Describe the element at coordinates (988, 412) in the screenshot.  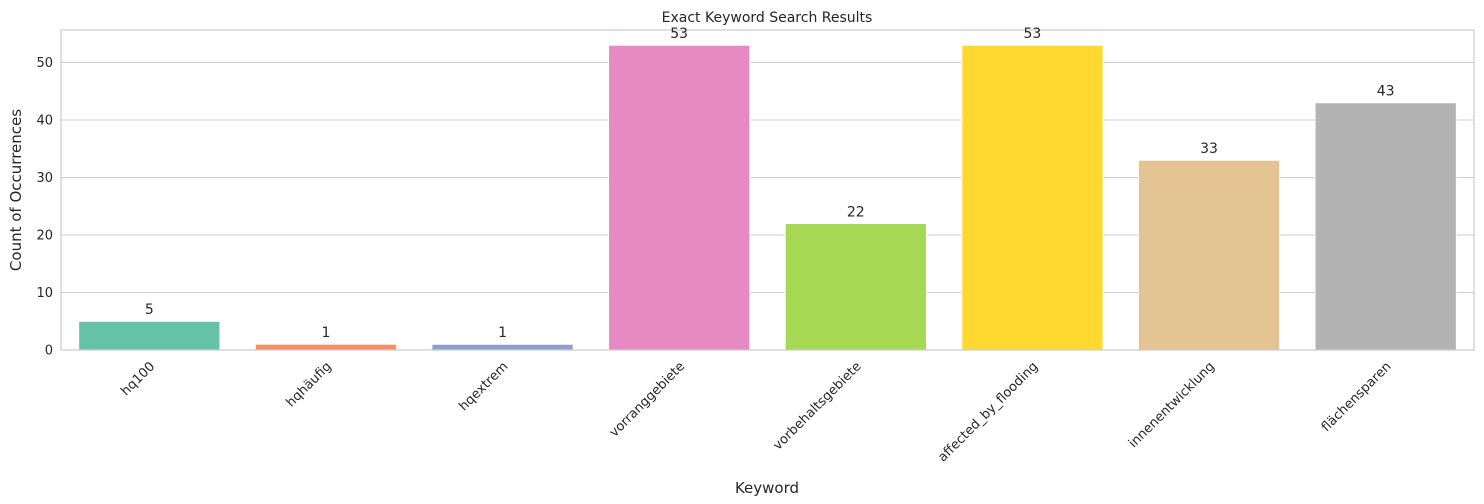
I see `x-tick-label: affected_by_flooding` at that location.